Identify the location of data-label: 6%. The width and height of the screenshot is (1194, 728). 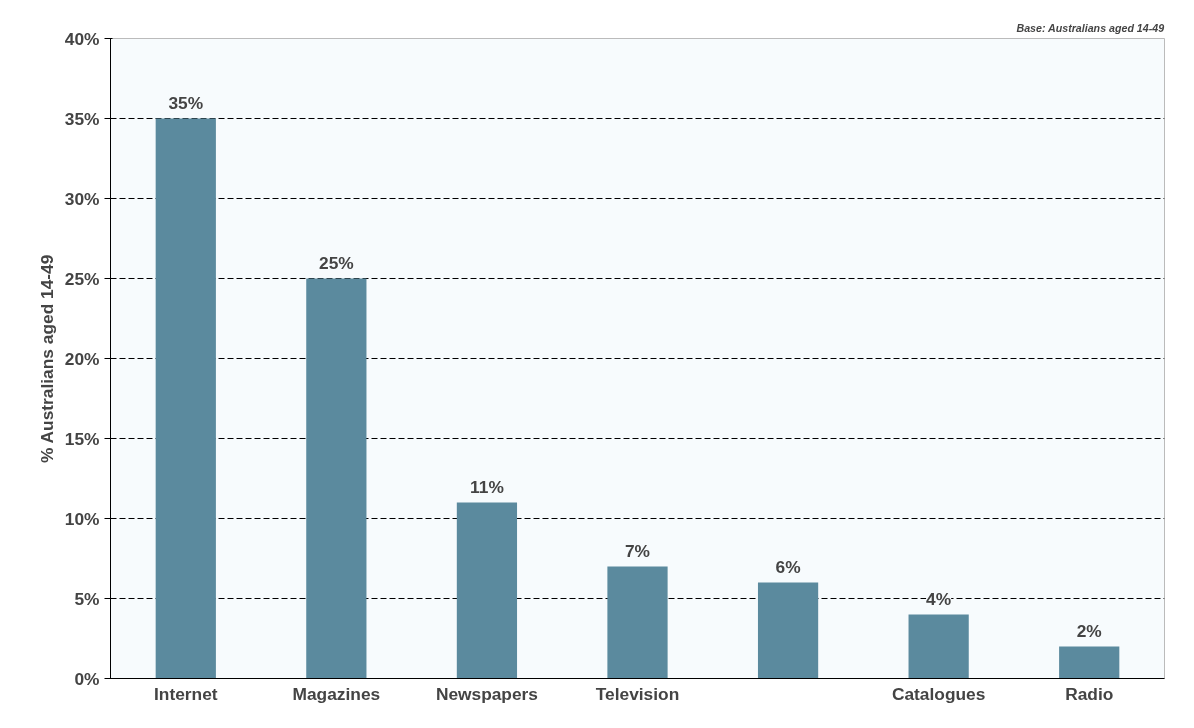
(788, 566).